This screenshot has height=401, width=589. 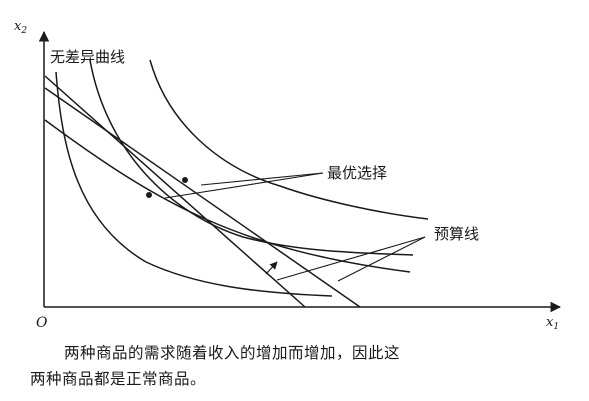 What do you see at coordinates (357, 173) in the screenshot?
I see `optimal-choice-label: 最优选择` at bounding box center [357, 173].